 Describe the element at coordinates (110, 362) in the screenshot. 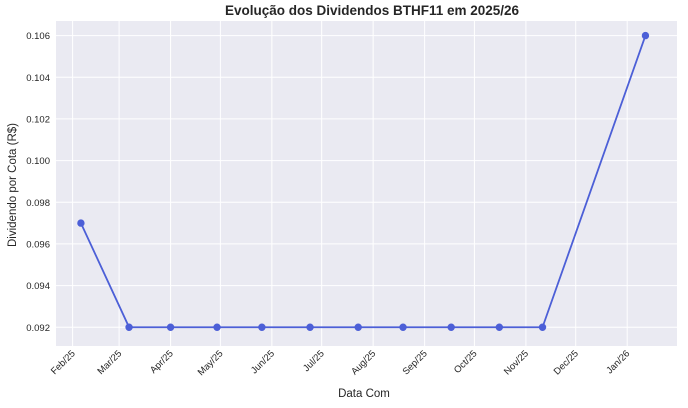

I see `x-tick-label: Mar/25` at that location.